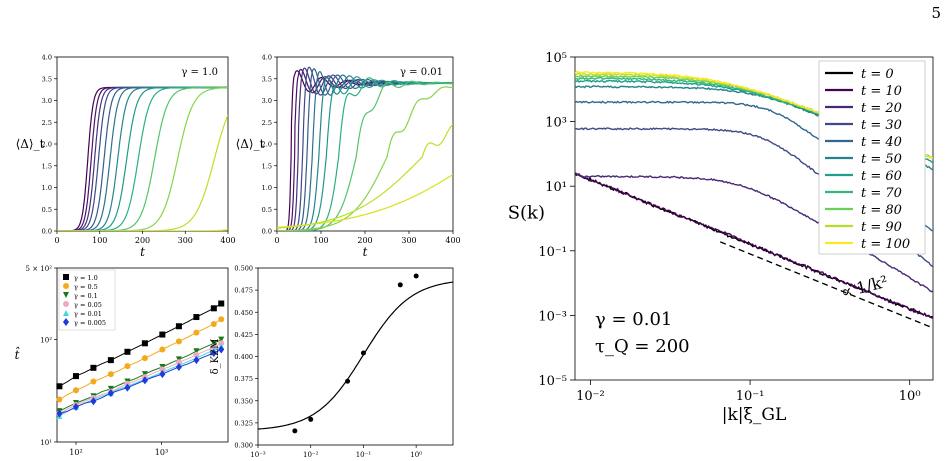  Describe the element at coordinates (267, 166) in the screenshot. I see `gamma001-ytick-label: 1.5` at that location.